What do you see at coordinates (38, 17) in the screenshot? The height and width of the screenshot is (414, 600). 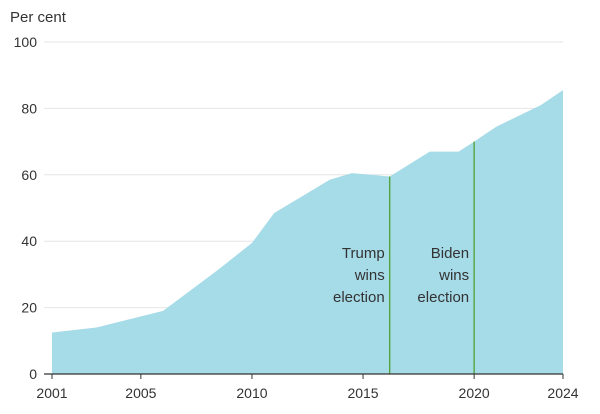 I see `y-axis-label: Per cent` at bounding box center [38, 17].